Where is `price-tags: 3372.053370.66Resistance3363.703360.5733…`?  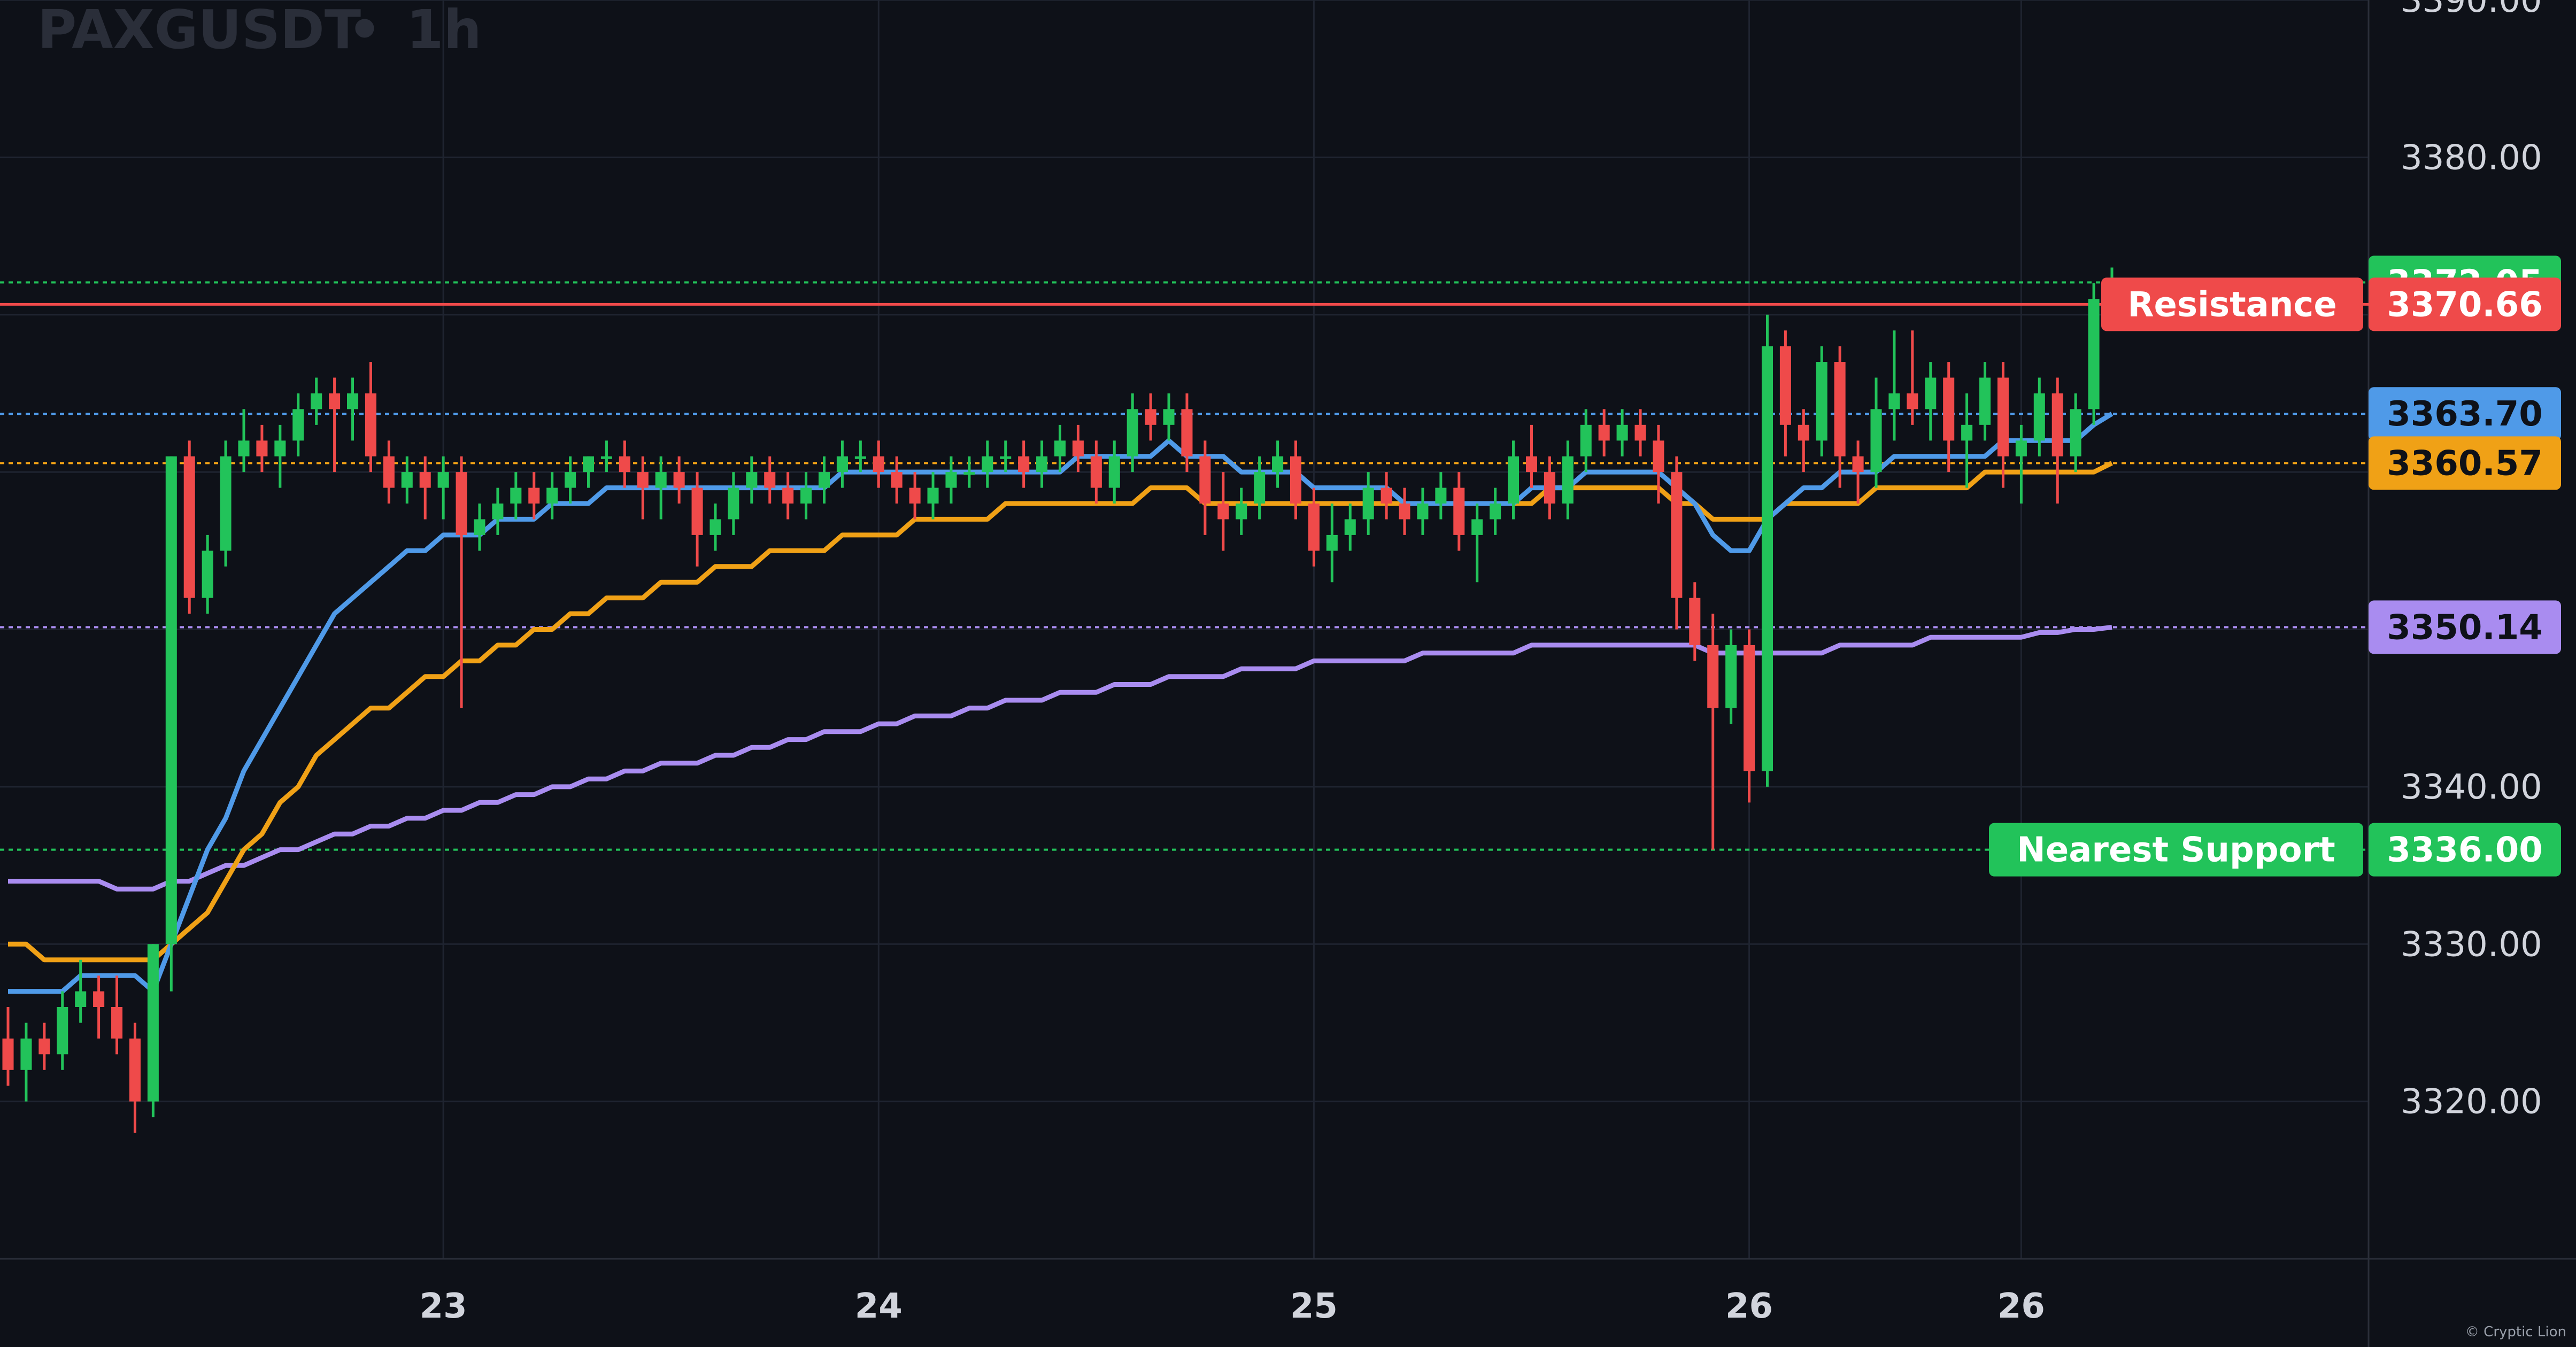 price-tags: 3372.053370.66Resistance3363.703360.5733… is located at coordinates (2275, 566).